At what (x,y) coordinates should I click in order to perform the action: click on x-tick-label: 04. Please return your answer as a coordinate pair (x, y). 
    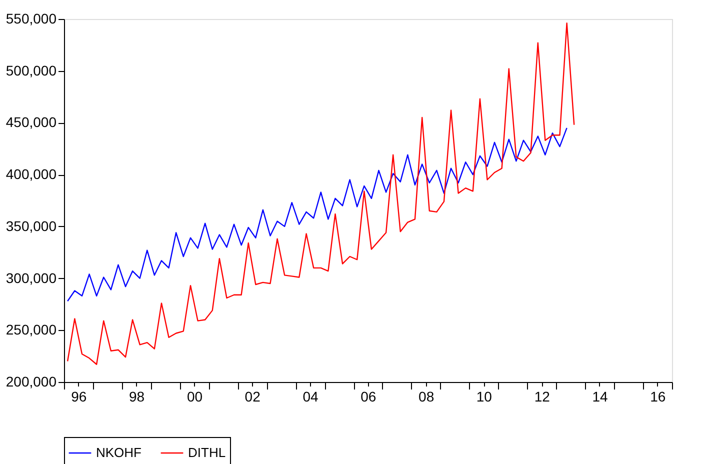
    Looking at the image, I should click on (310, 396).